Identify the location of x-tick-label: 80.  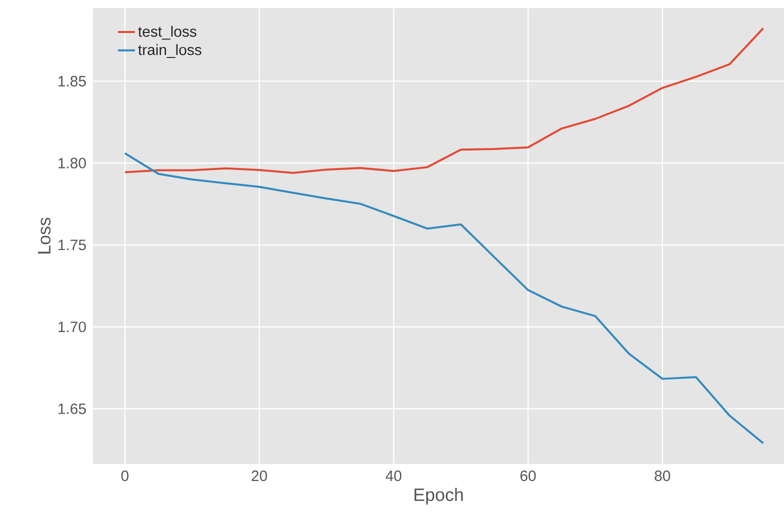
(662, 476).